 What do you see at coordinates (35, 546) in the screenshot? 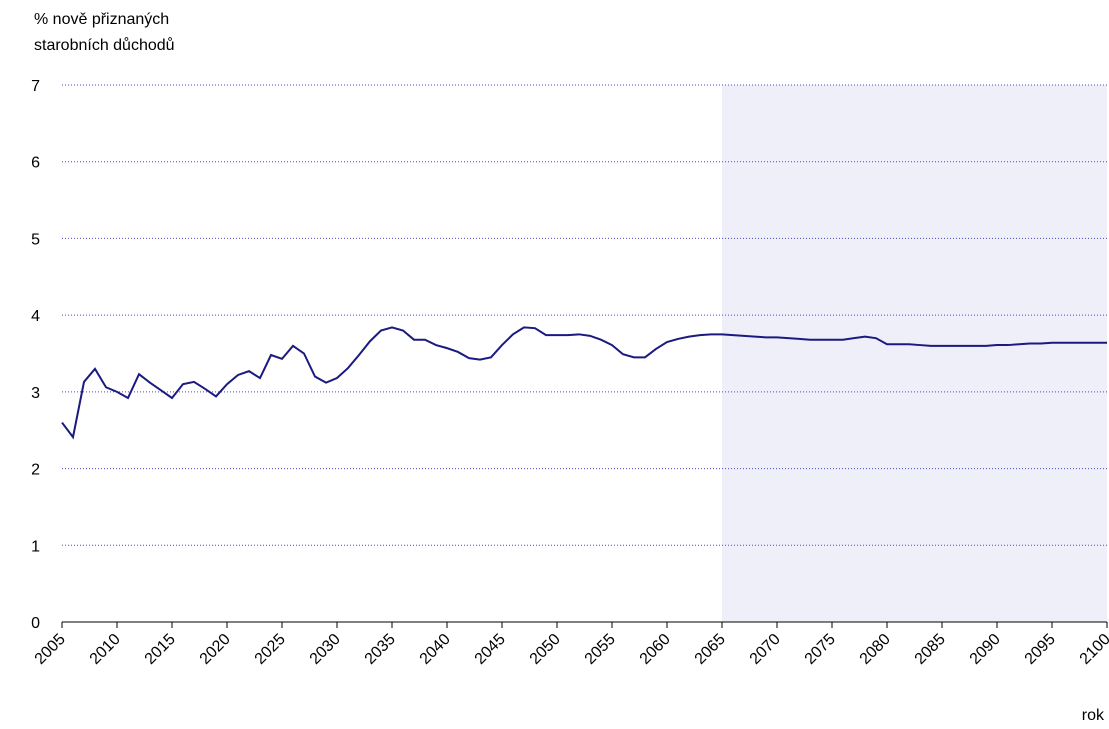
I see `y-tick-label: 1` at bounding box center [35, 546].